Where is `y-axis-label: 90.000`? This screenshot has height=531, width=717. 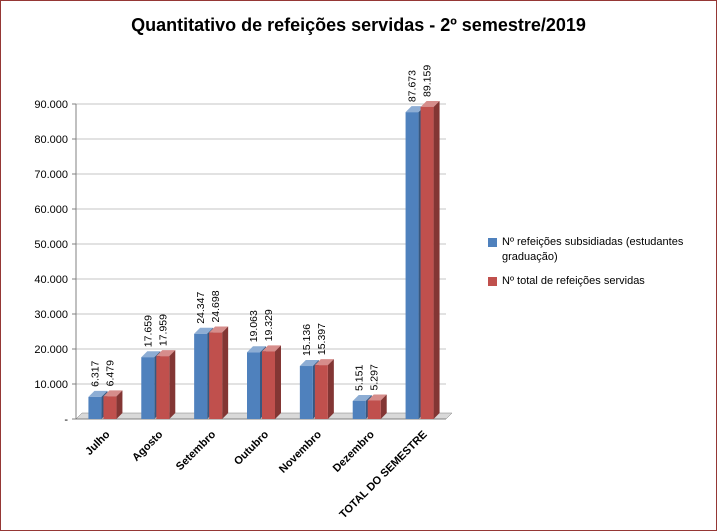 y-axis-label: 90.000 is located at coordinates (51, 105).